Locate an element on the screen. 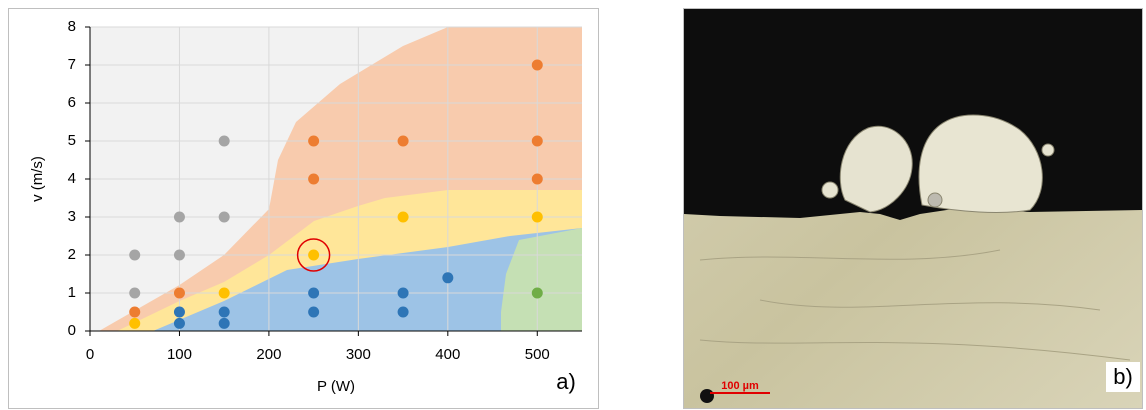 This screenshot has width=1146, height=410. pore is located at coordinates (707, 396).